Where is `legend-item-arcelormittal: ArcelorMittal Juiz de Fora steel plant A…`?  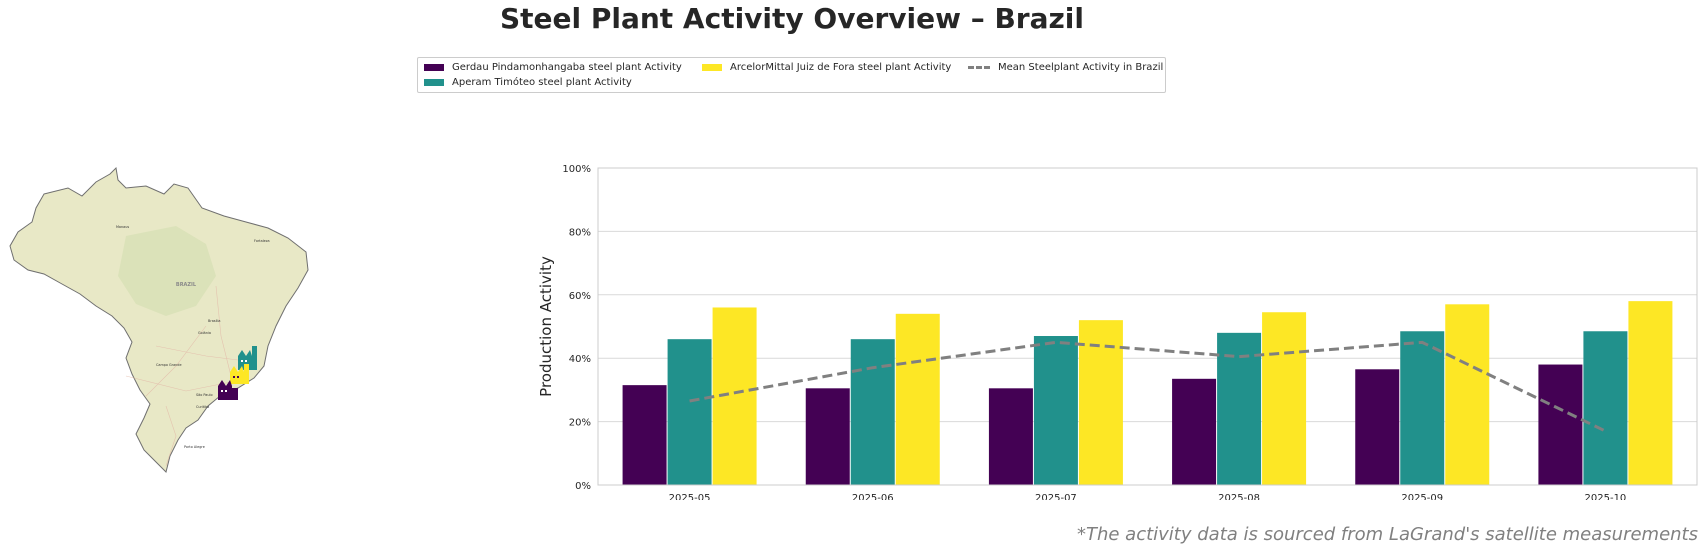 legend-item-arcelormittal: ArcelorMittal Juiz de Fora steel plant A… is located at coordinates (826, 67).